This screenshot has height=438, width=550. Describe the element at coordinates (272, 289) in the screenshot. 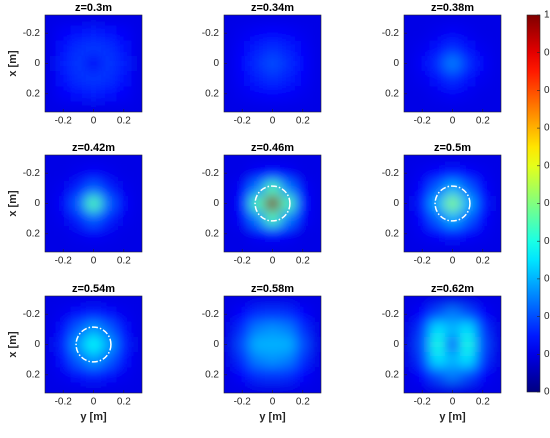

I see `panel-title: z=0.58m` at that location.